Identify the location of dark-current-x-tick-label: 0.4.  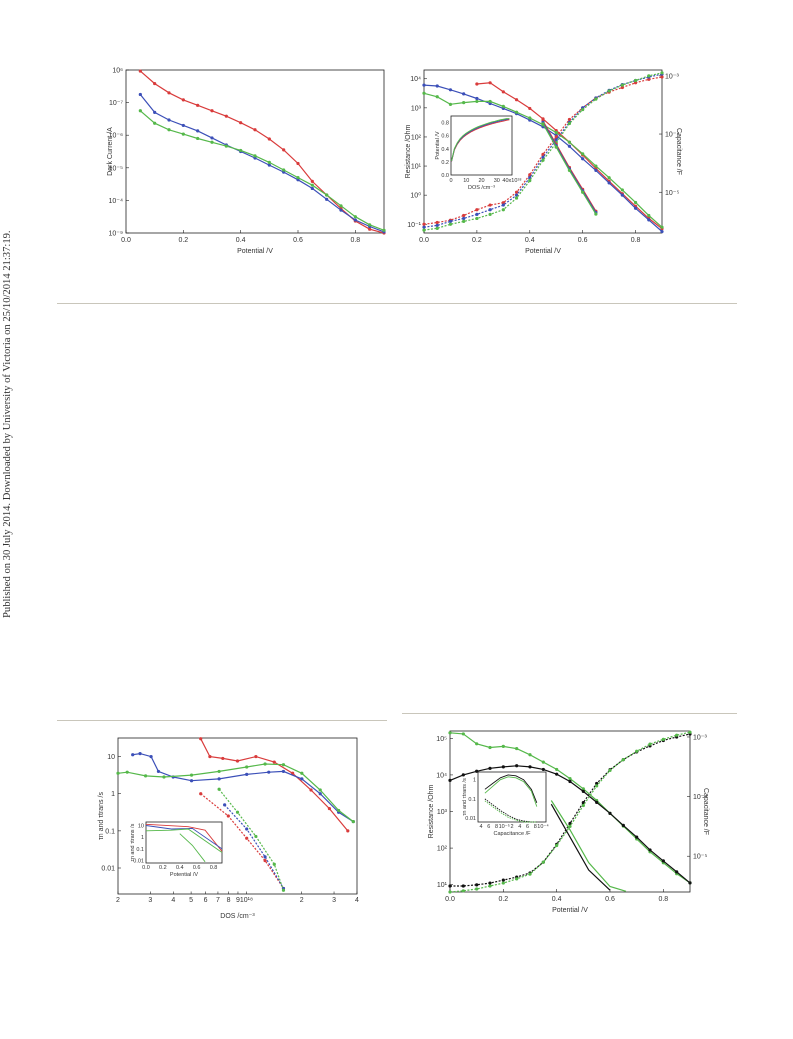
(241, 240).